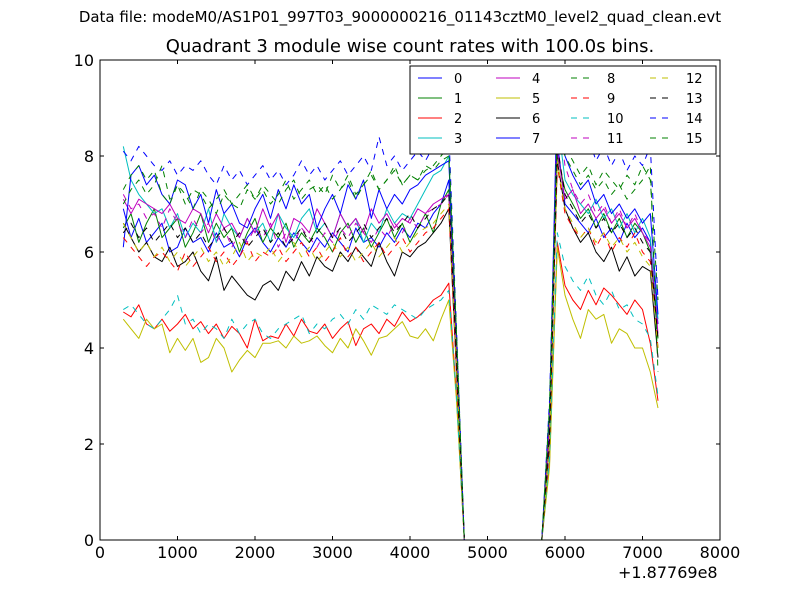 Image resolution: width=800 pixels, height=600 pixels. Describe the element at coordinates (487, 552) in the screenshot. I see `x-tick-label: 5000` at that location.